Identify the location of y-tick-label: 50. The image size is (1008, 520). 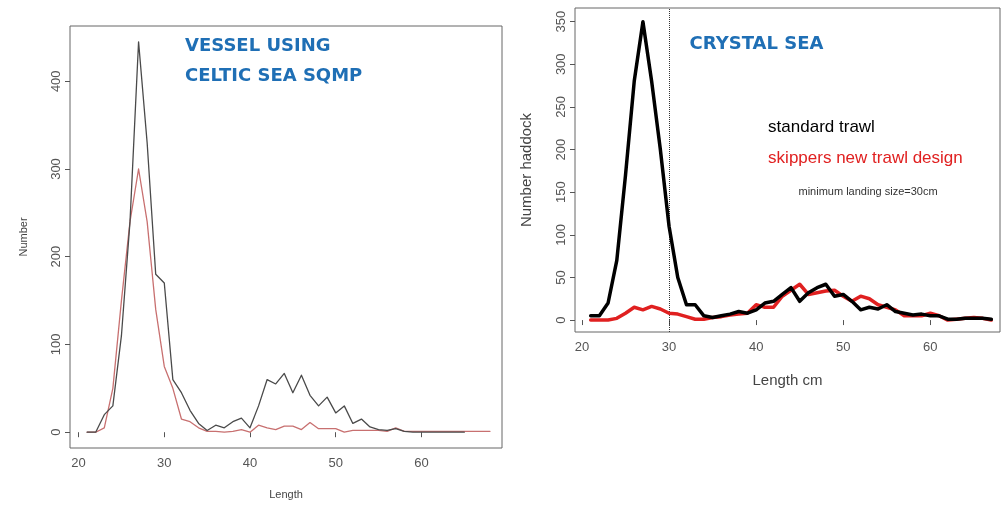
(560, 277).